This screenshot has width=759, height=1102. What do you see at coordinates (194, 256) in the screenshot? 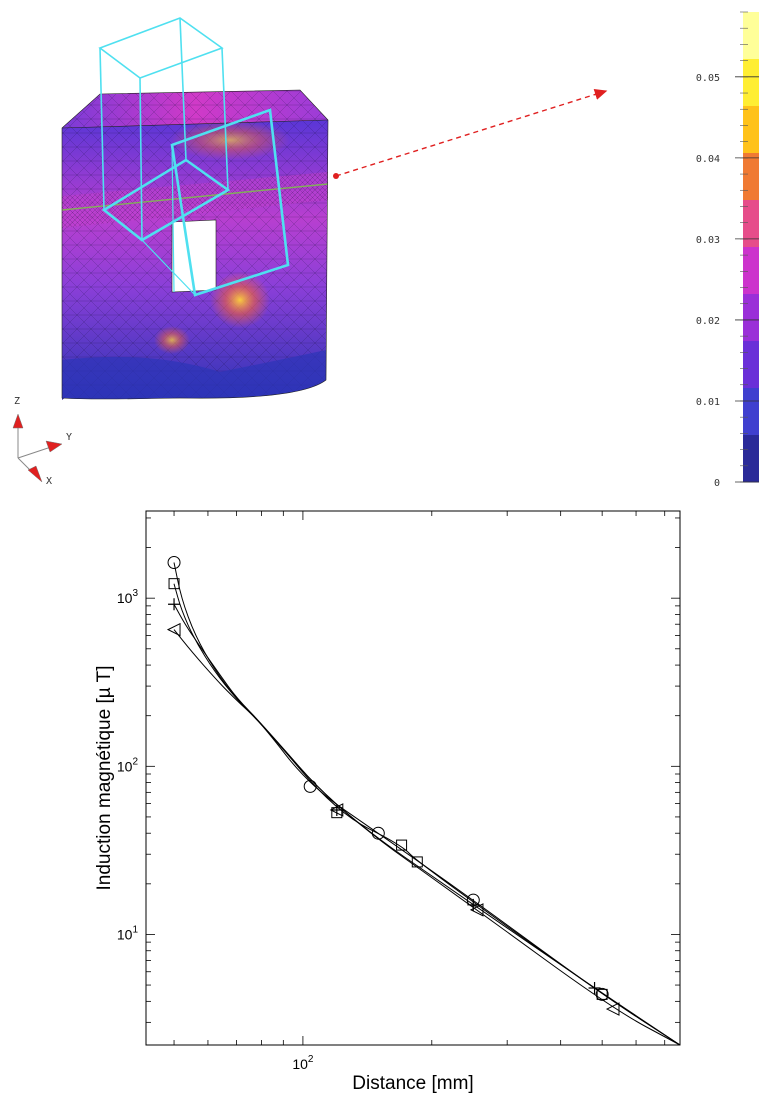
I see `core-window` at bounding box center [194, 256].